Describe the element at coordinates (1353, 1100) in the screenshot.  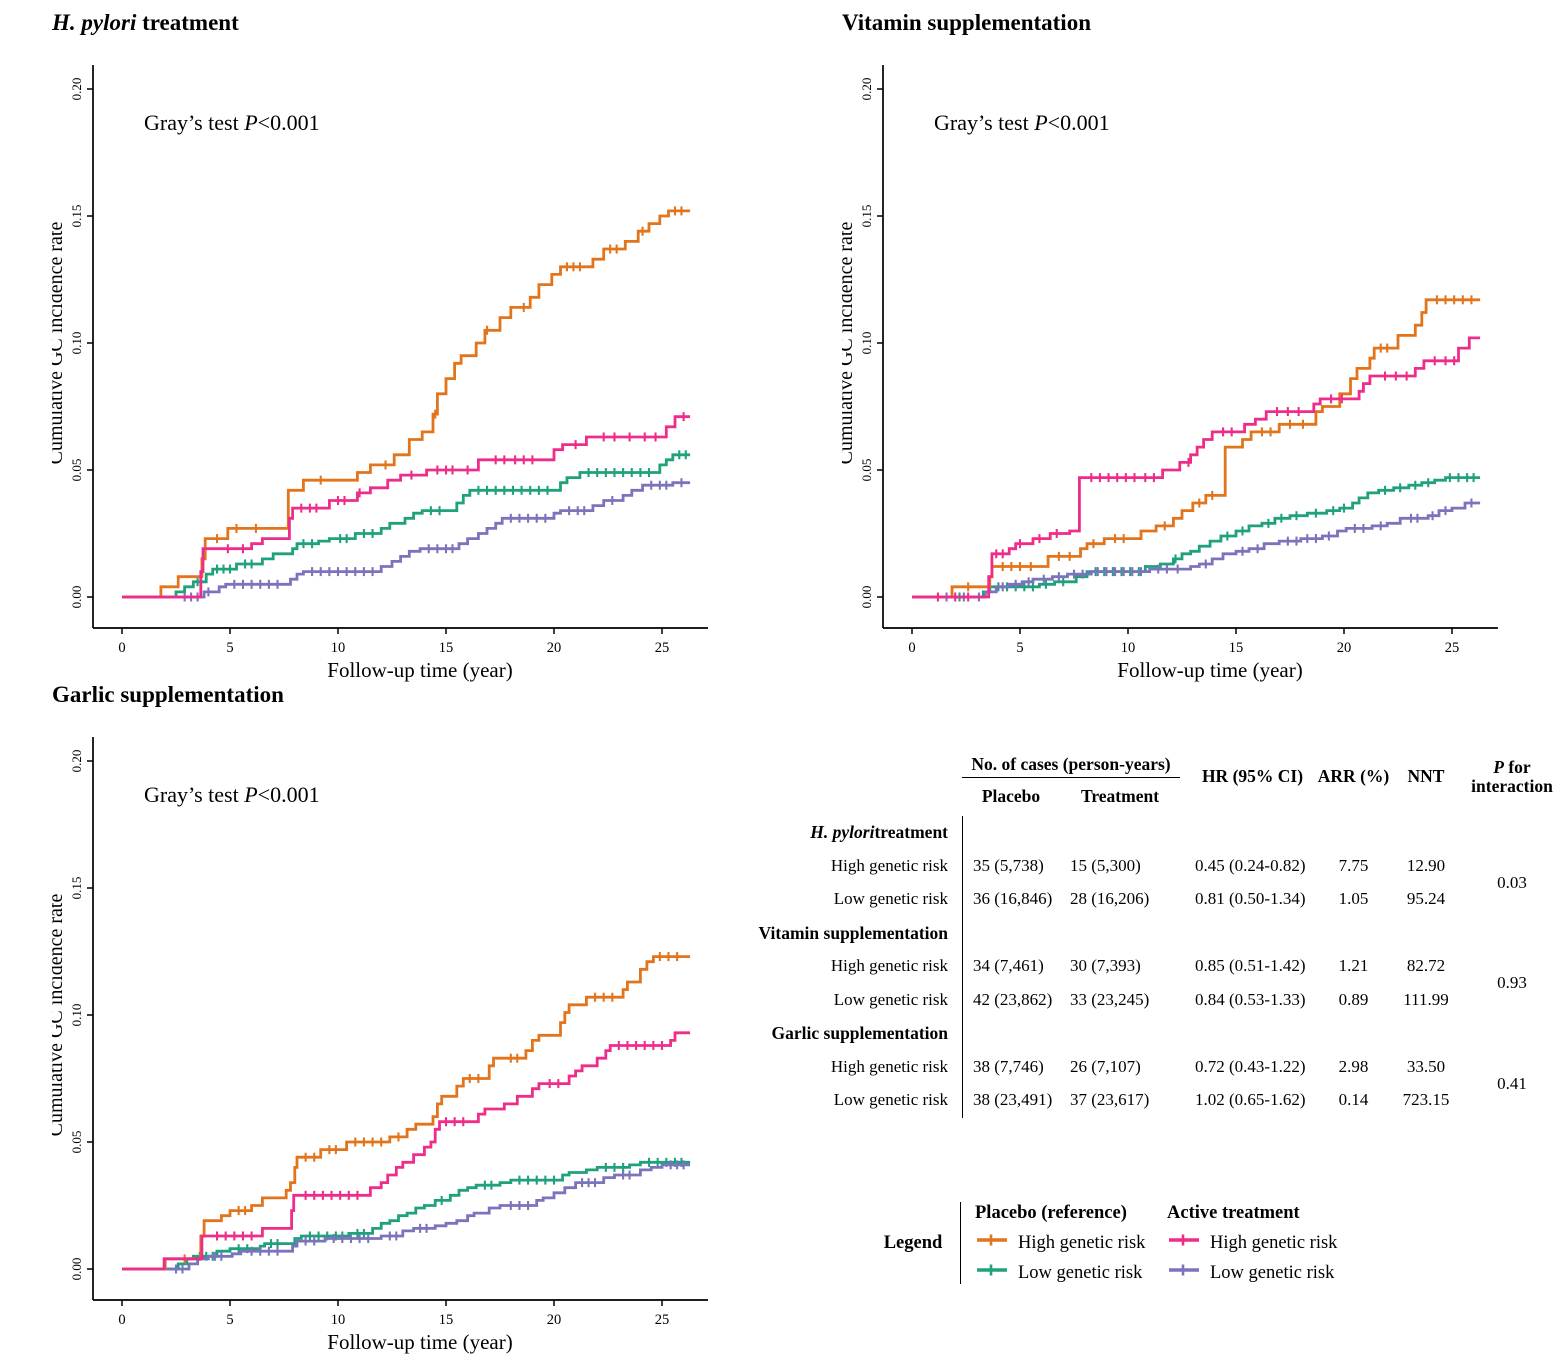
I see `arr-value: 0.14` at that location.